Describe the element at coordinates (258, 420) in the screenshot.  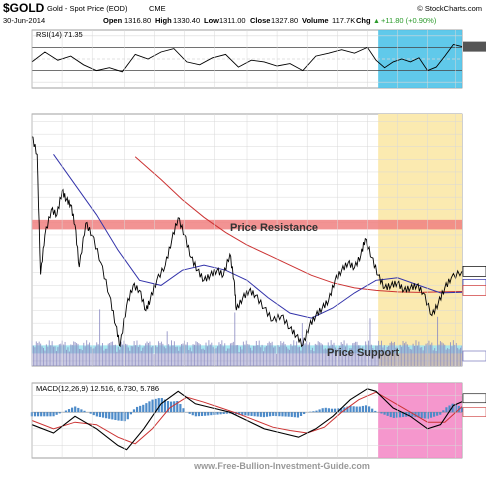
I see `macd-panel` at that location.